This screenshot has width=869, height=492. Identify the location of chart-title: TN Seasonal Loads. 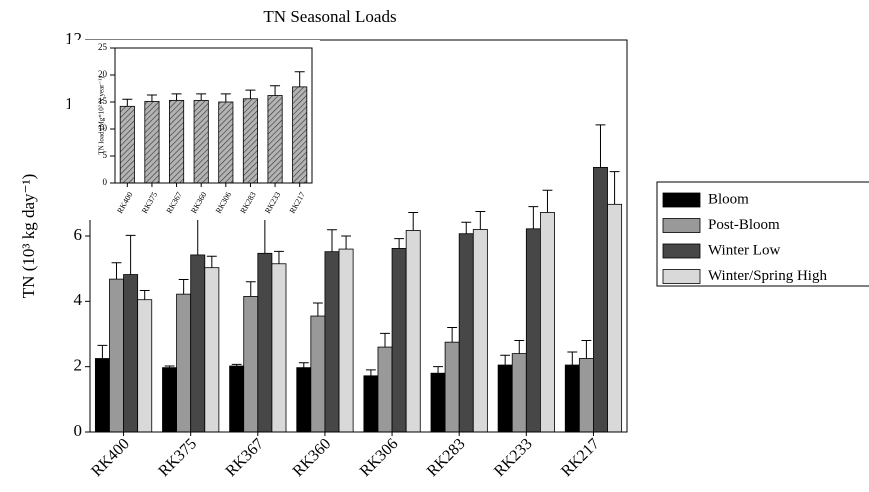
(329, 16).